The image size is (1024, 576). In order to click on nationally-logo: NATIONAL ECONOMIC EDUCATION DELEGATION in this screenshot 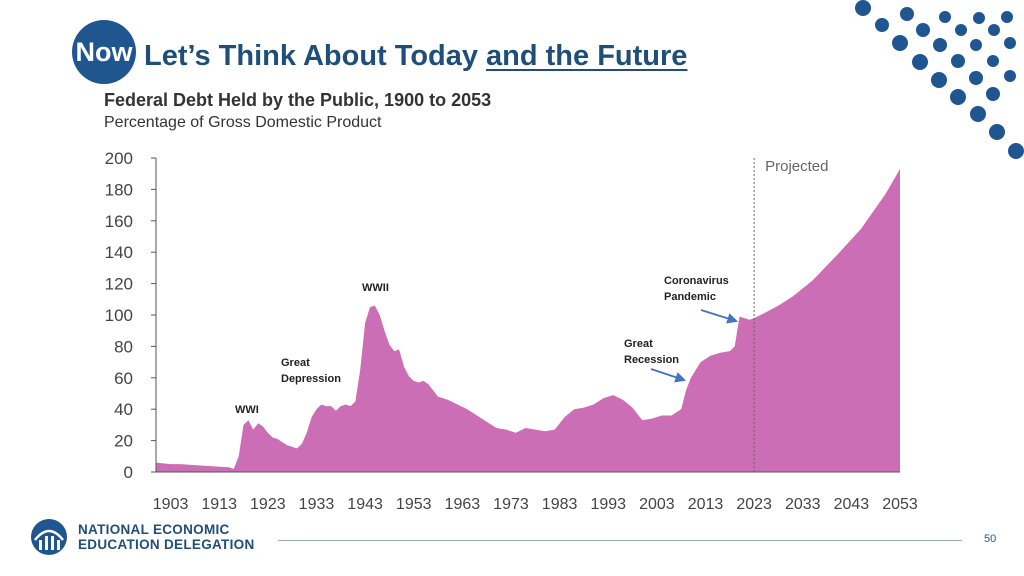, I will do `click(142, 537)`.